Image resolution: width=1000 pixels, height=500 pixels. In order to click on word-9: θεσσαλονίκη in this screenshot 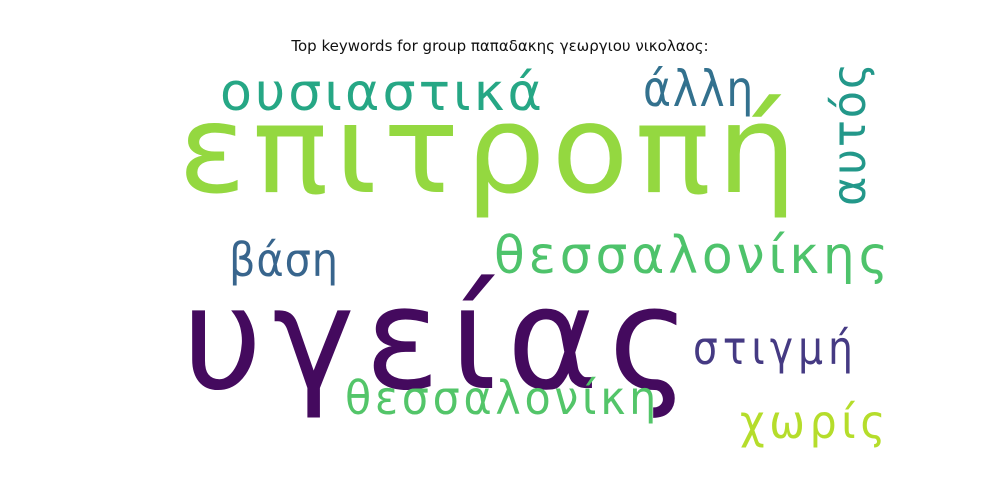, I will do `click(502, 398)`.